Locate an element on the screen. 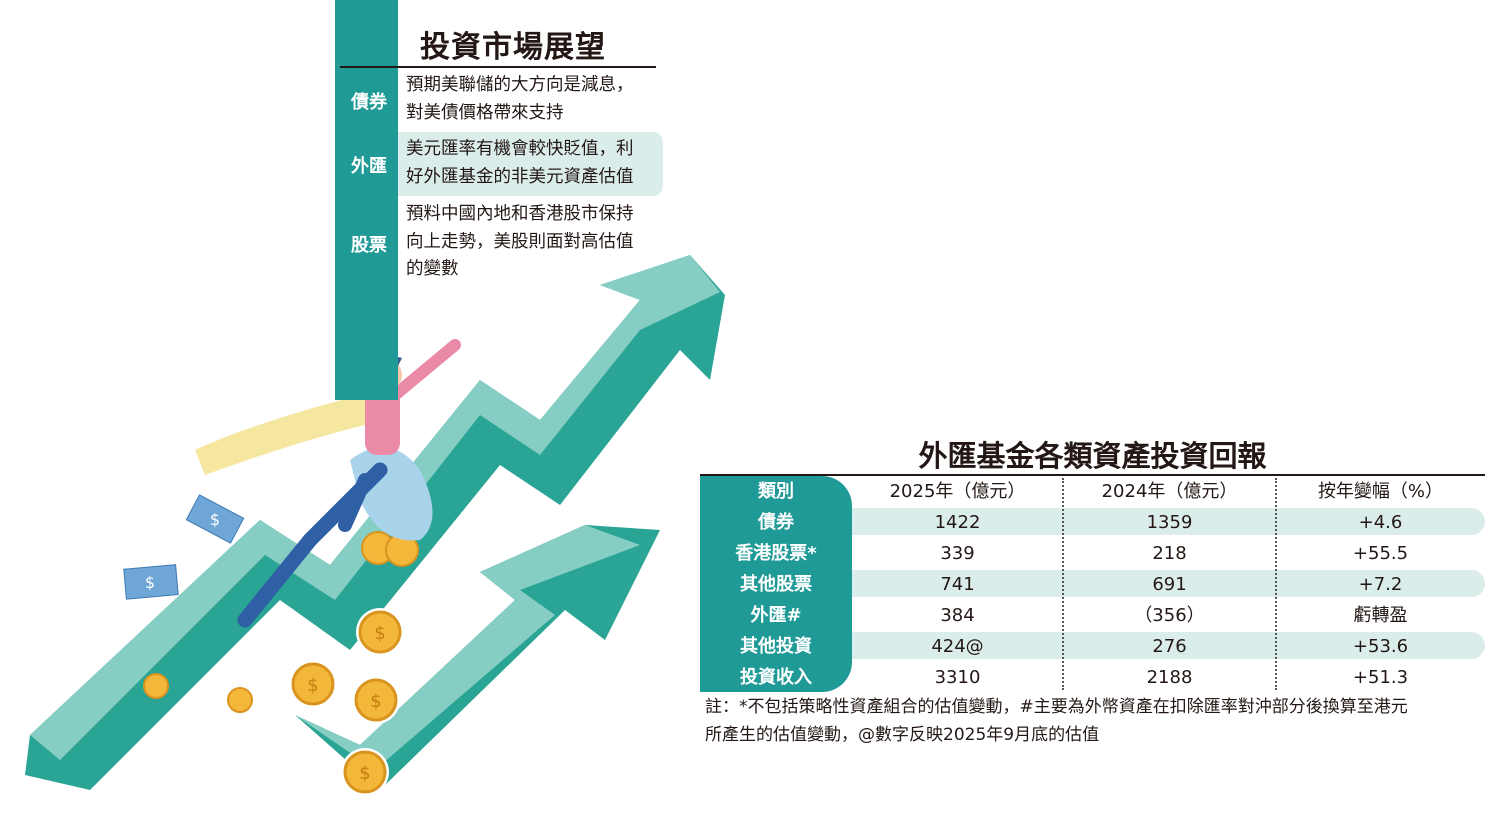 Image resolution: width=1500 pixels, height=831 pixels. text-line: 的變數 is located at coordinates (432, 269).